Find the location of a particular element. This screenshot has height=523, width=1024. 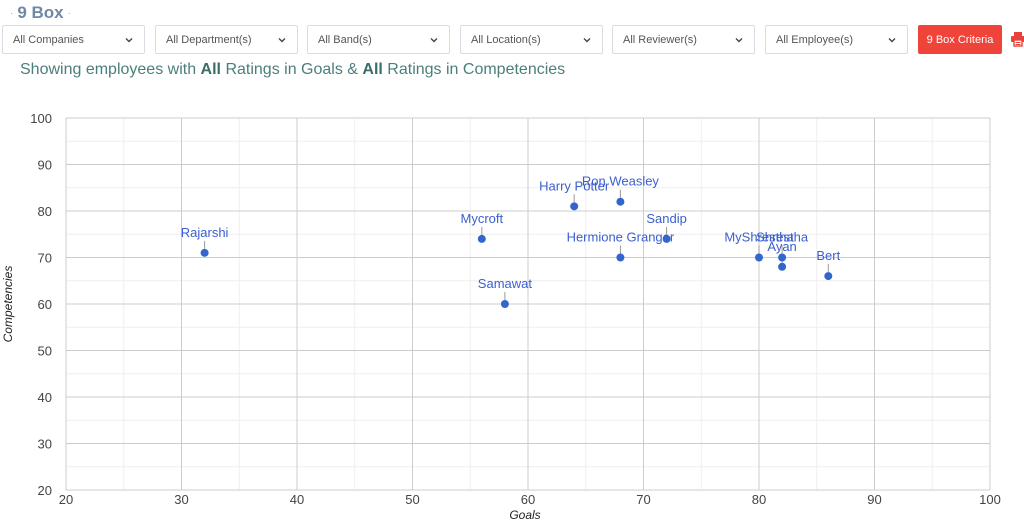

y-tick-label: 70 is located at coordinates (45, 258).